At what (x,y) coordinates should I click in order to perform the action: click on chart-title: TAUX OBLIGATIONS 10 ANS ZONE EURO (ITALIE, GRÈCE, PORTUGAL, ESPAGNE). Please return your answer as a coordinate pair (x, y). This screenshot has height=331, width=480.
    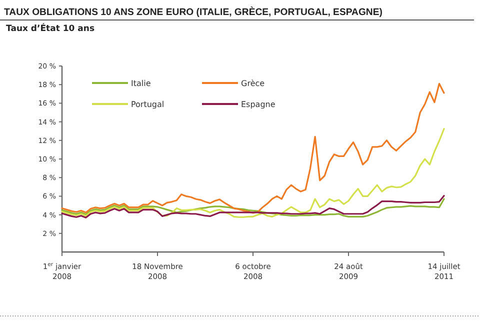
    Looking at the image, I should click on (193, 12).